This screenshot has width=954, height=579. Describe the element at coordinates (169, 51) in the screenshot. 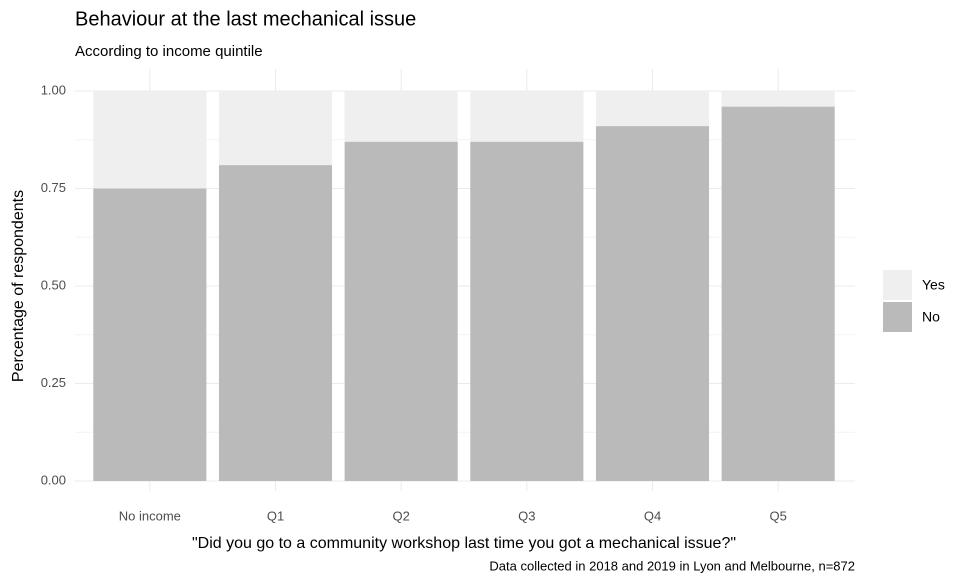

I see `chart-subtitle: According to income quintile` at that location.